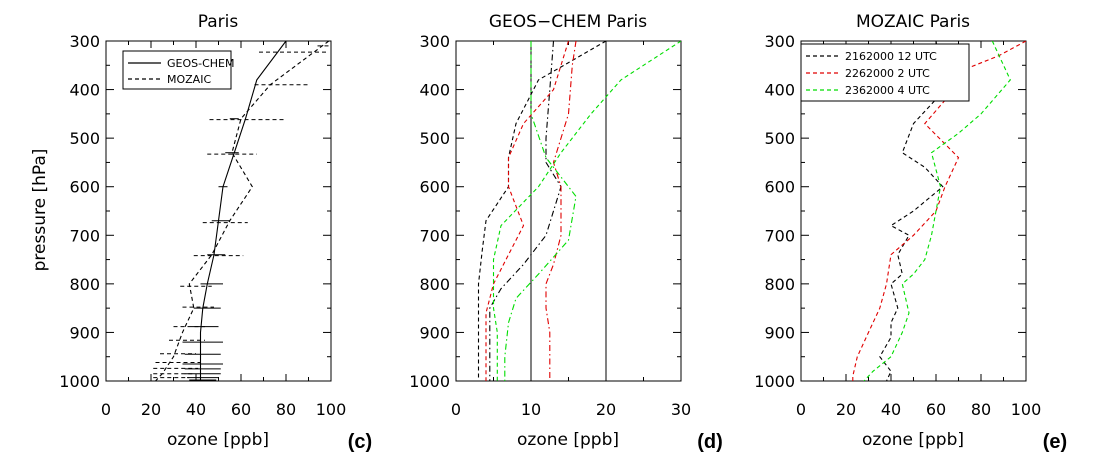 The image size is (1094, 455). Describe the element at coordinates (40, 210) in the screenshot. I see `y-axis-label: pressure [hPa]` at that location.